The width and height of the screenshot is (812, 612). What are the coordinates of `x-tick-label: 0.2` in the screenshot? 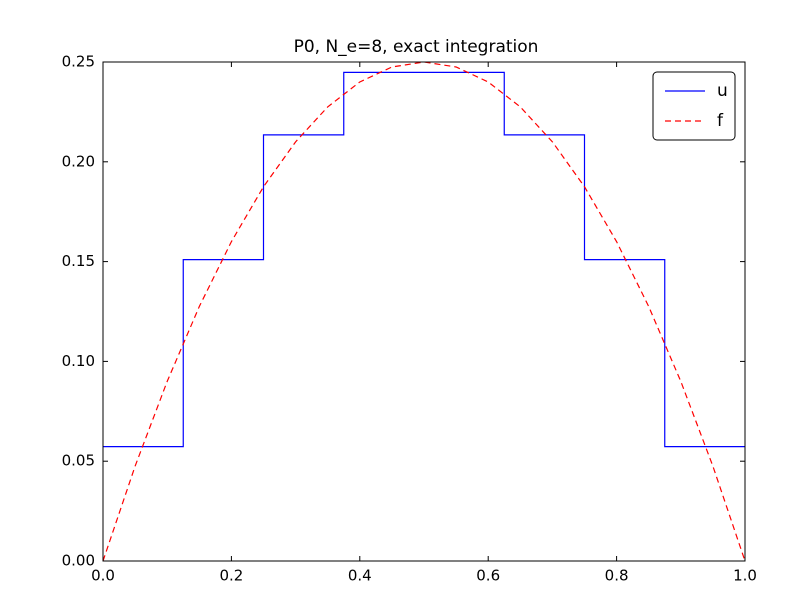 It's located at (231, 576).